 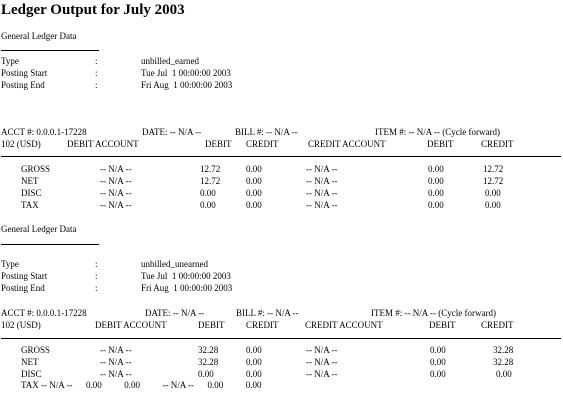 What do you see at coordinates (170, 61) in the screenshot?
I see `meta-value-type: unbilled_earned` at bounding box center [170, 61].